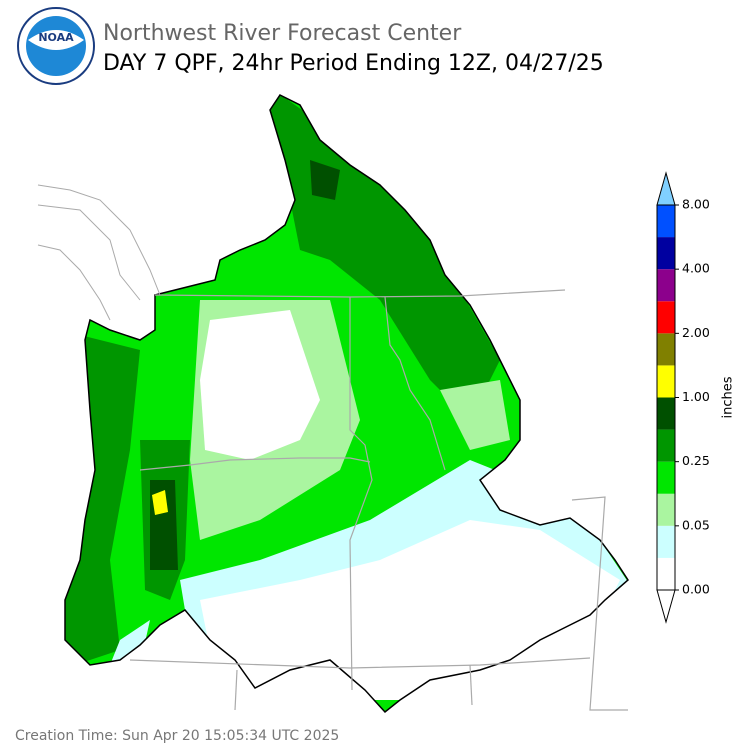 The height and width of the screenshot is (756, 756). I want to click on colorbar-tick-label: 8.00, so click(696, 204).